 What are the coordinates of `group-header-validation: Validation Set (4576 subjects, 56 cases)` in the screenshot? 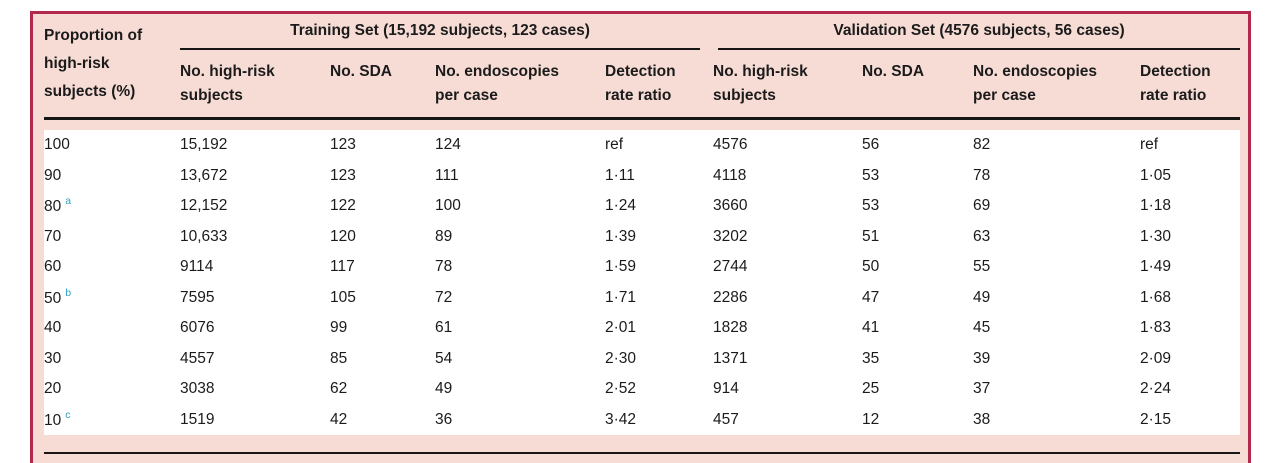 It's located at (977, 32).